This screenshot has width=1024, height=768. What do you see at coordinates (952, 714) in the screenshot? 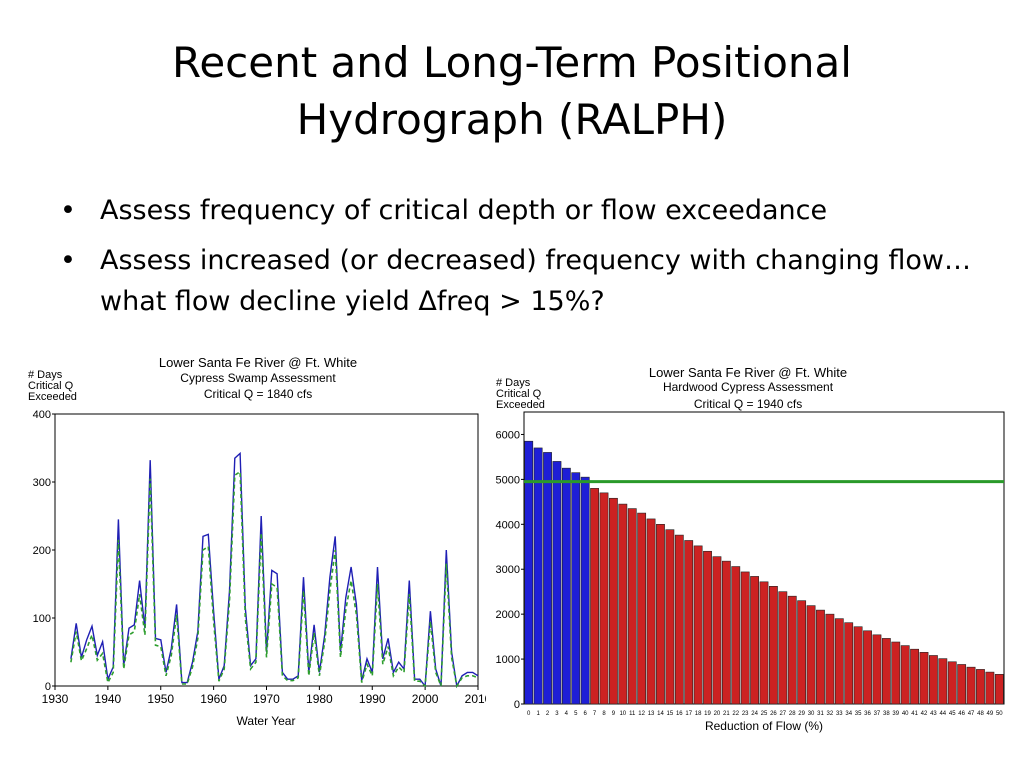
I see `right-x-tick-label: 45` at bounding box center [952, 714].